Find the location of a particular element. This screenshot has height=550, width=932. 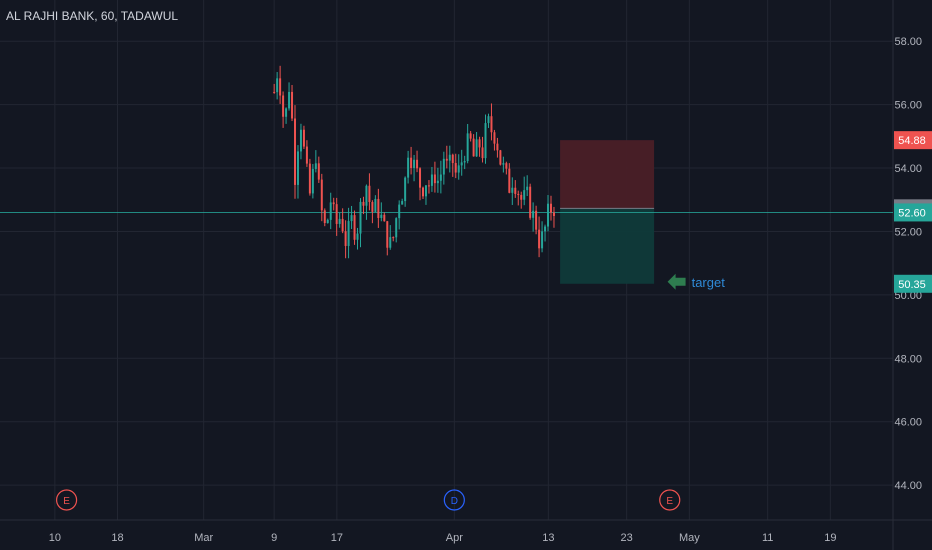

x-tick-label: May is located at coordinates (689, 538).